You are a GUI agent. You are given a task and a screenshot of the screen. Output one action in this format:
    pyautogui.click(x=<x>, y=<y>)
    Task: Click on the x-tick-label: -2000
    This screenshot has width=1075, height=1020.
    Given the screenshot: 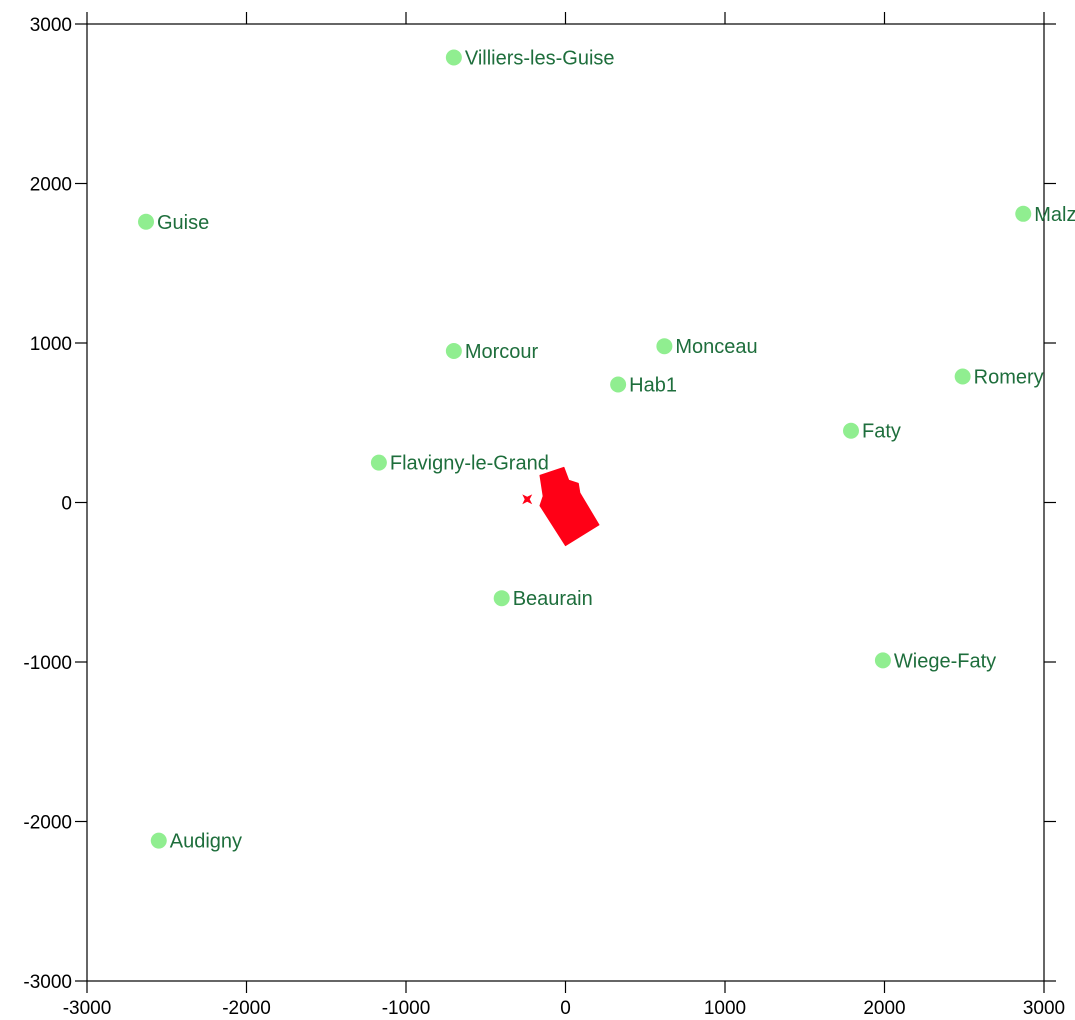 What is the action you would take?
    pyautogui.click(x=246, y=1008)
    